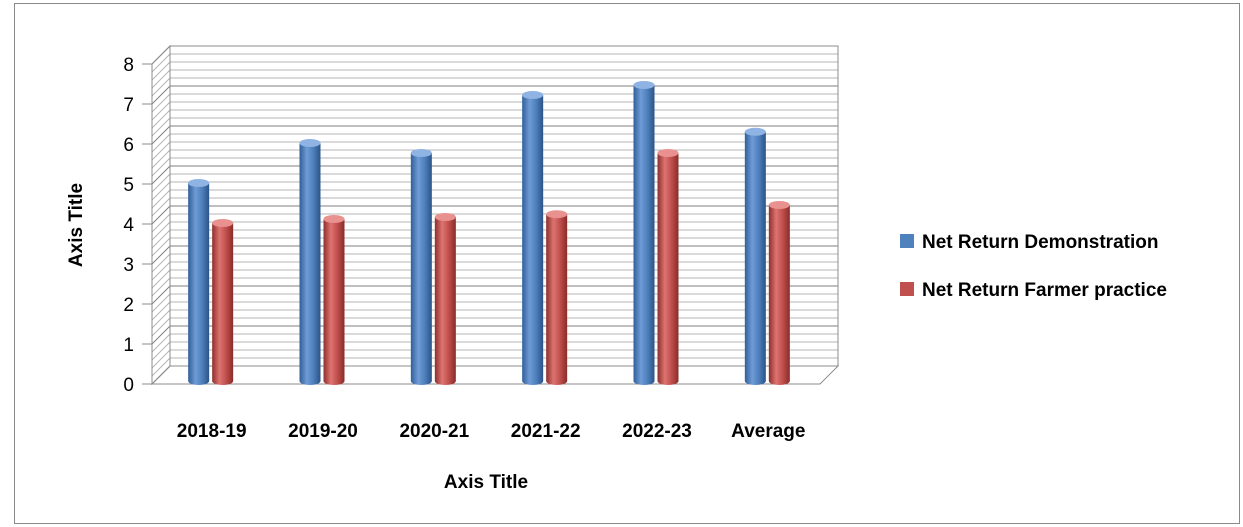  Describe the element at coordinates (128, 185) in the screenshot. I see `y-tick-label: 5` at that location.